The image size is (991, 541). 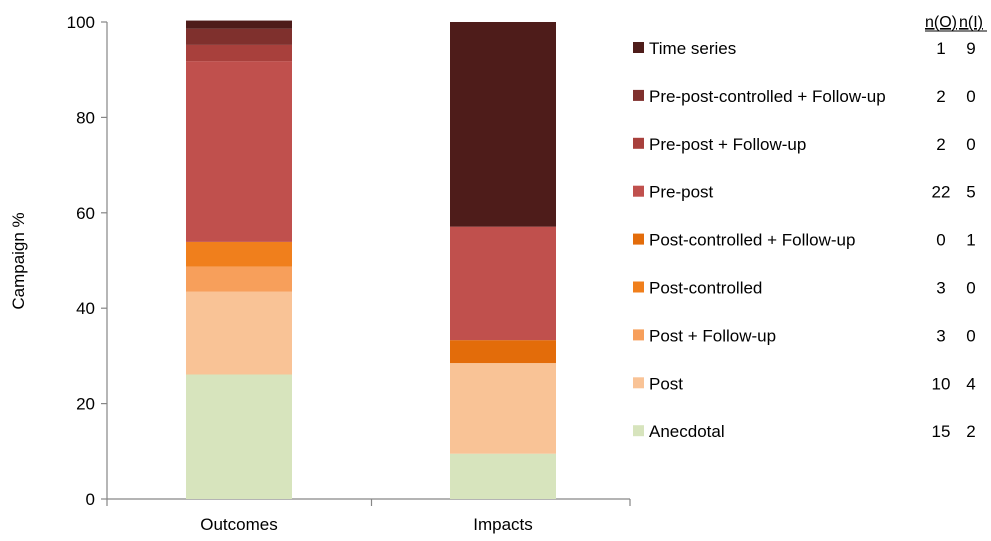 I want to click on bar-segment-impacts-post, so click(x=503, y=408).